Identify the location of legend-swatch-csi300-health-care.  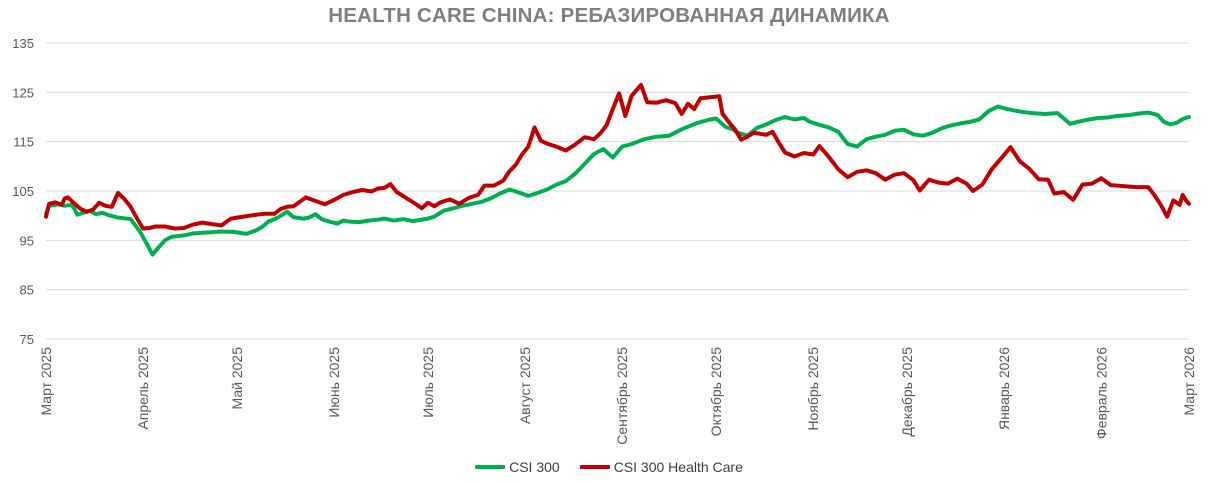
(594, 467).